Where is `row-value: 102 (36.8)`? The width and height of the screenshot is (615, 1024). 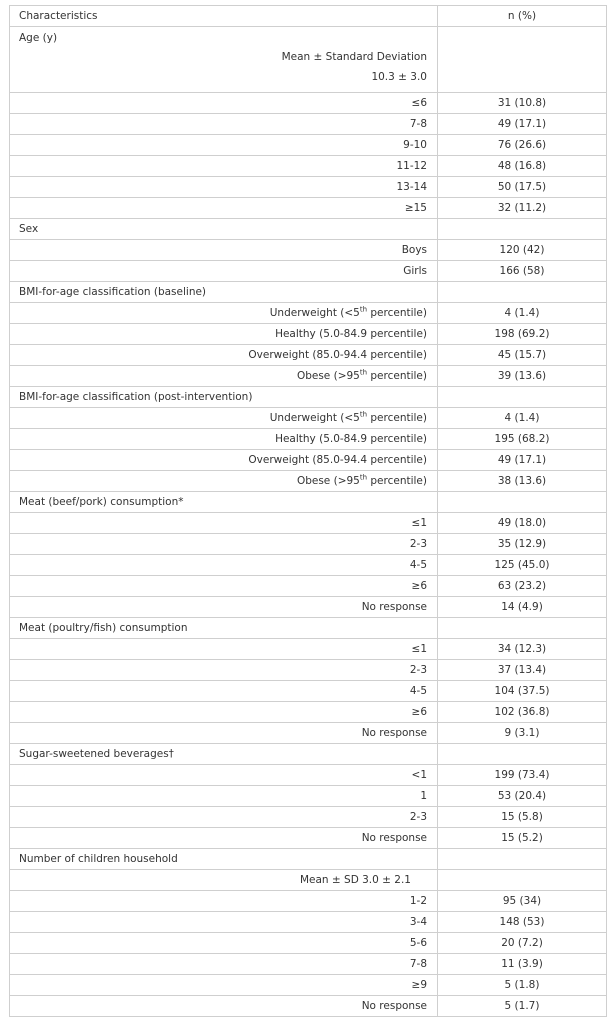 row-value: 102 (36.8) is located at coordinates (522, 712).